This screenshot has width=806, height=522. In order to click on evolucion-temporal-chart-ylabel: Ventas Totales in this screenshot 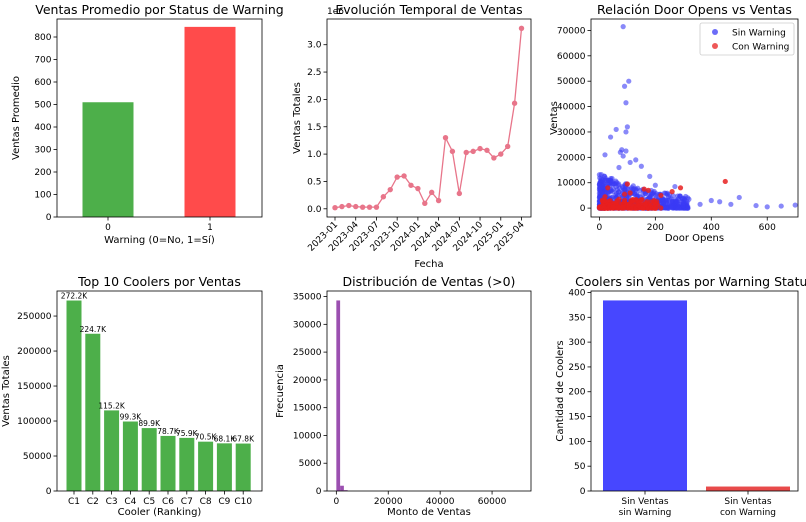, I will do `click(297, 118)`.